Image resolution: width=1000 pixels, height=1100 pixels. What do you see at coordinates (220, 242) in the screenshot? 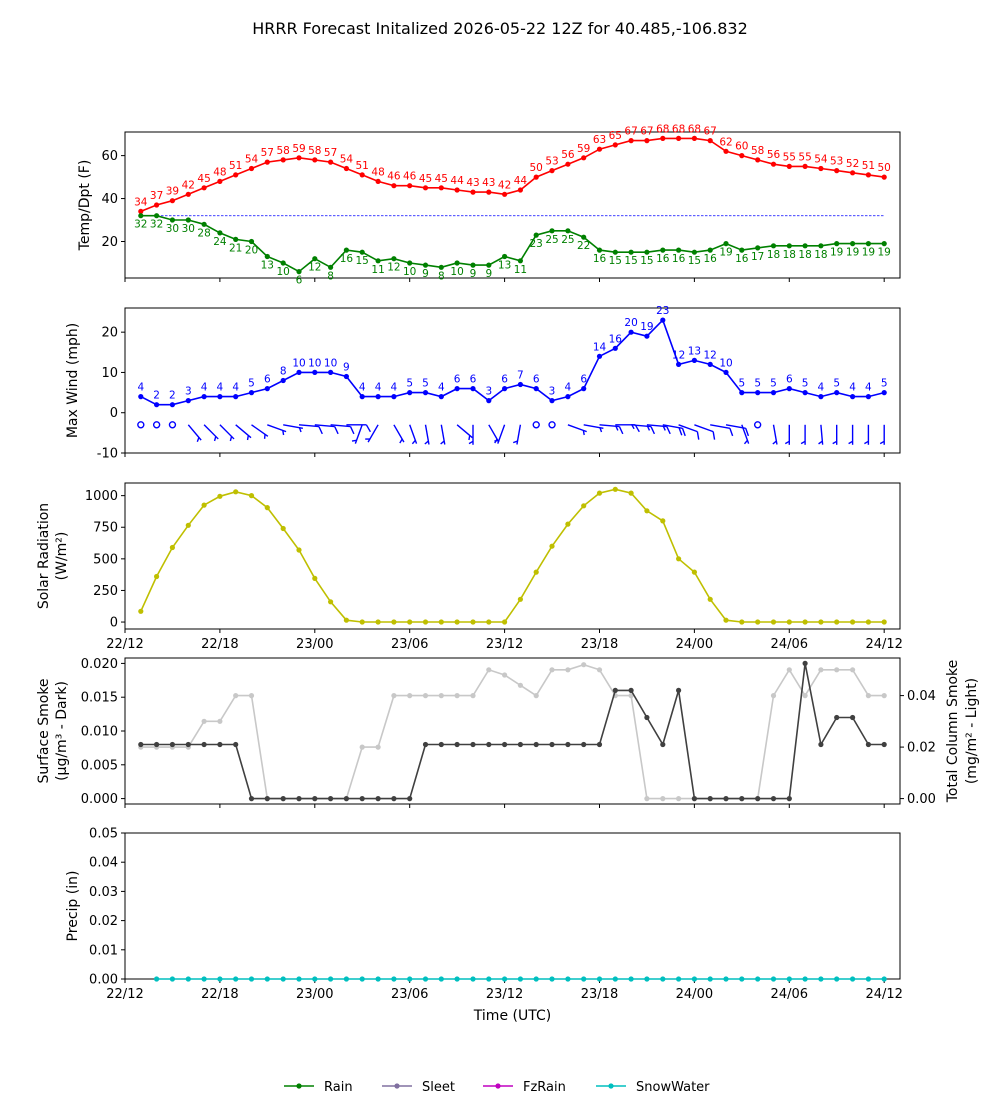
I see `data-label-dewpoint: 24` at bounding box center [220, 242].